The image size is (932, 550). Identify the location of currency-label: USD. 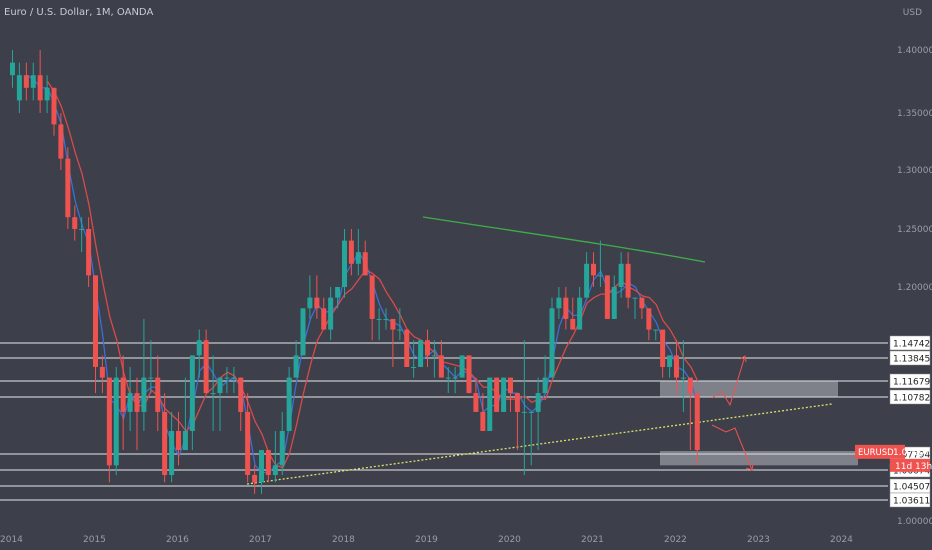
(912, 13).